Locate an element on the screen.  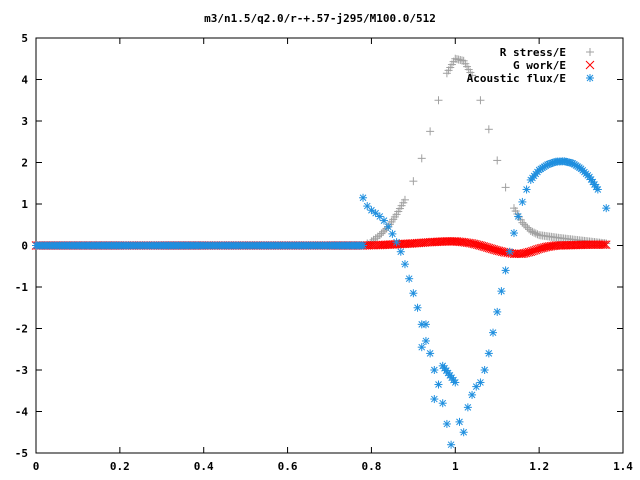
x-tick-label: 0 is located at coordinates (36, 466).